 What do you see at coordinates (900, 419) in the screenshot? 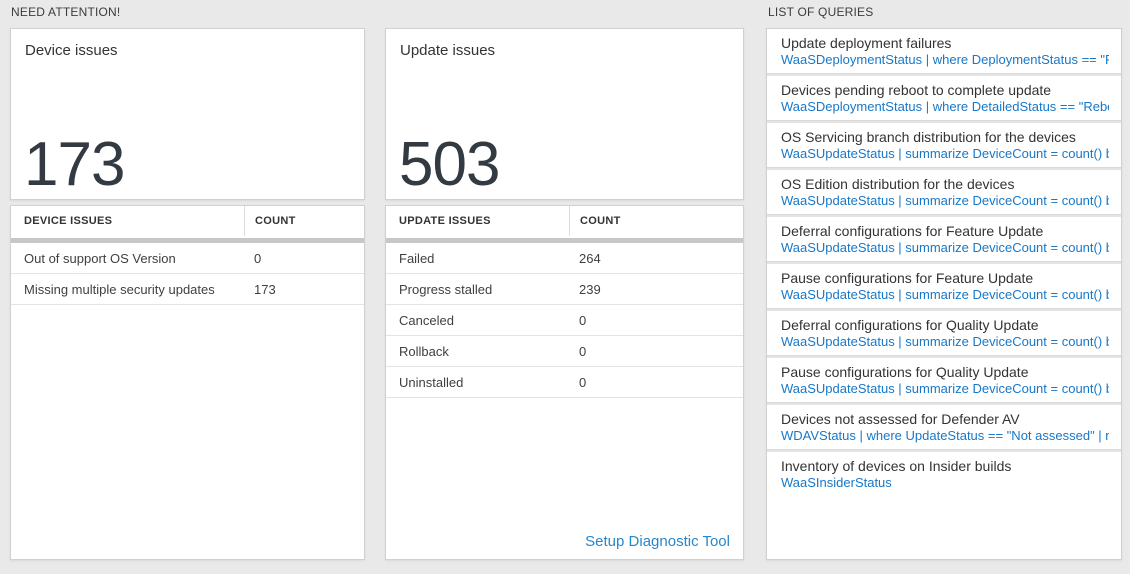
I see `query-title: Devices not assessed for Defender AV` at bounding box center [900, 419].